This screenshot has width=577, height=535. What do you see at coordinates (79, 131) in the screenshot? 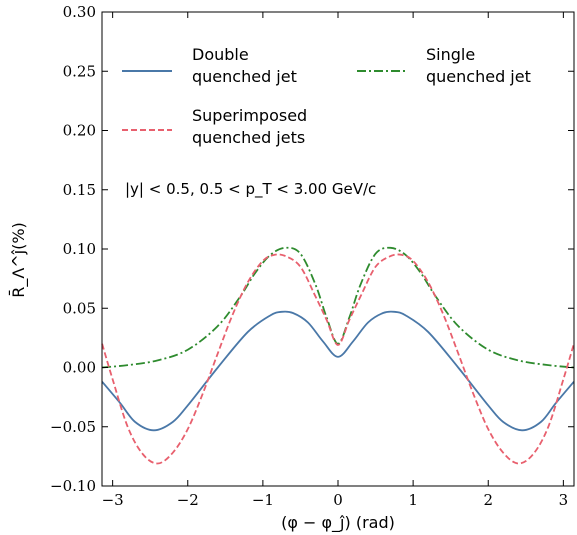
I see `y-tick-label: 0.20` at bounding box center [79, 131].